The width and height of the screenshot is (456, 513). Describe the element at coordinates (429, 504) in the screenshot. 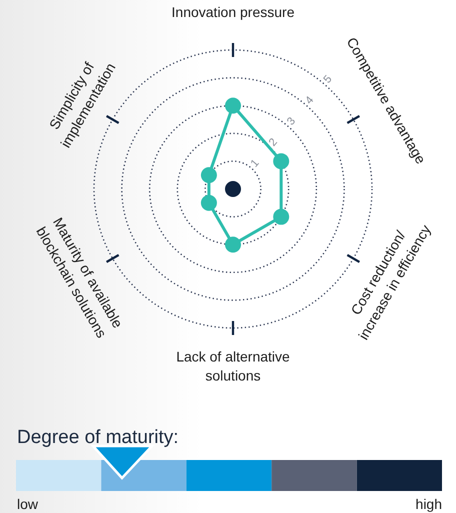

I see `text: high` at that location.